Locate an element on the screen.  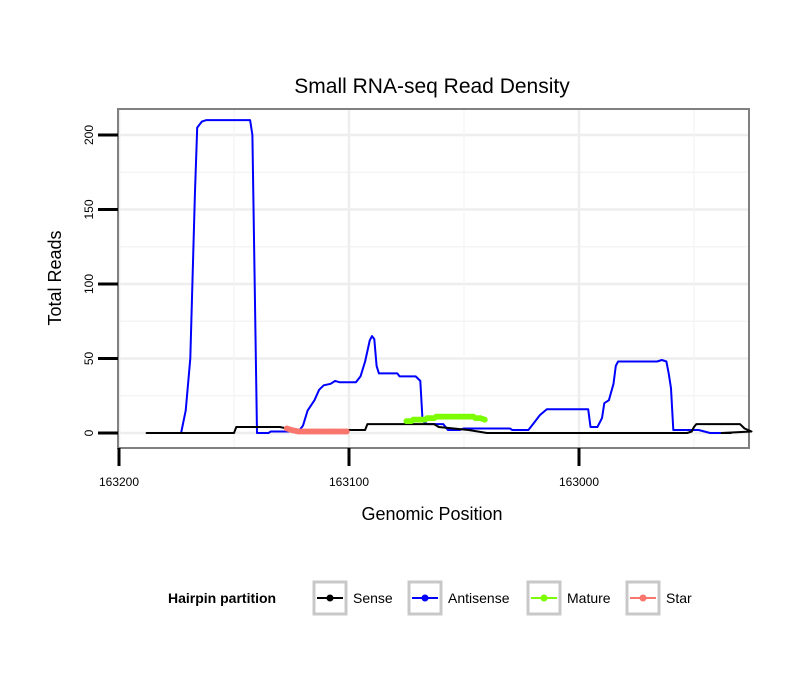
y-tick-label: 200 is located at coordinates (89, 135).